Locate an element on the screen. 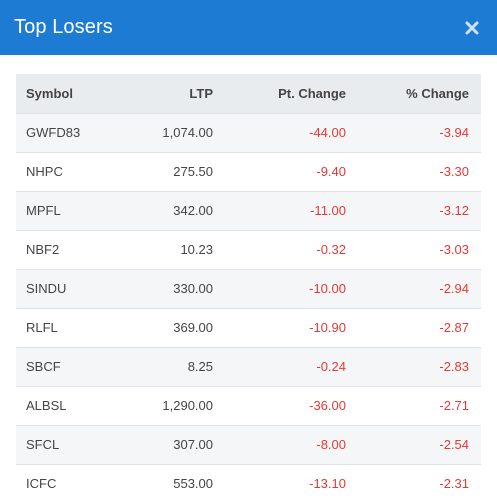 This screenshot has height=503, width=497. close-button is located at coordinates (472, 28).